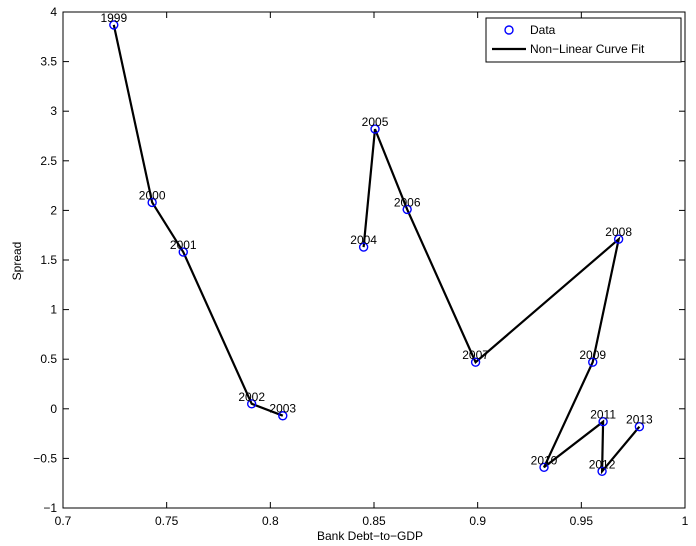 The image size is (696, 546). What do you see at coordinates (603, 421) in the screenshot?
I see `data-point-2011` at bounding box center [603, 421].